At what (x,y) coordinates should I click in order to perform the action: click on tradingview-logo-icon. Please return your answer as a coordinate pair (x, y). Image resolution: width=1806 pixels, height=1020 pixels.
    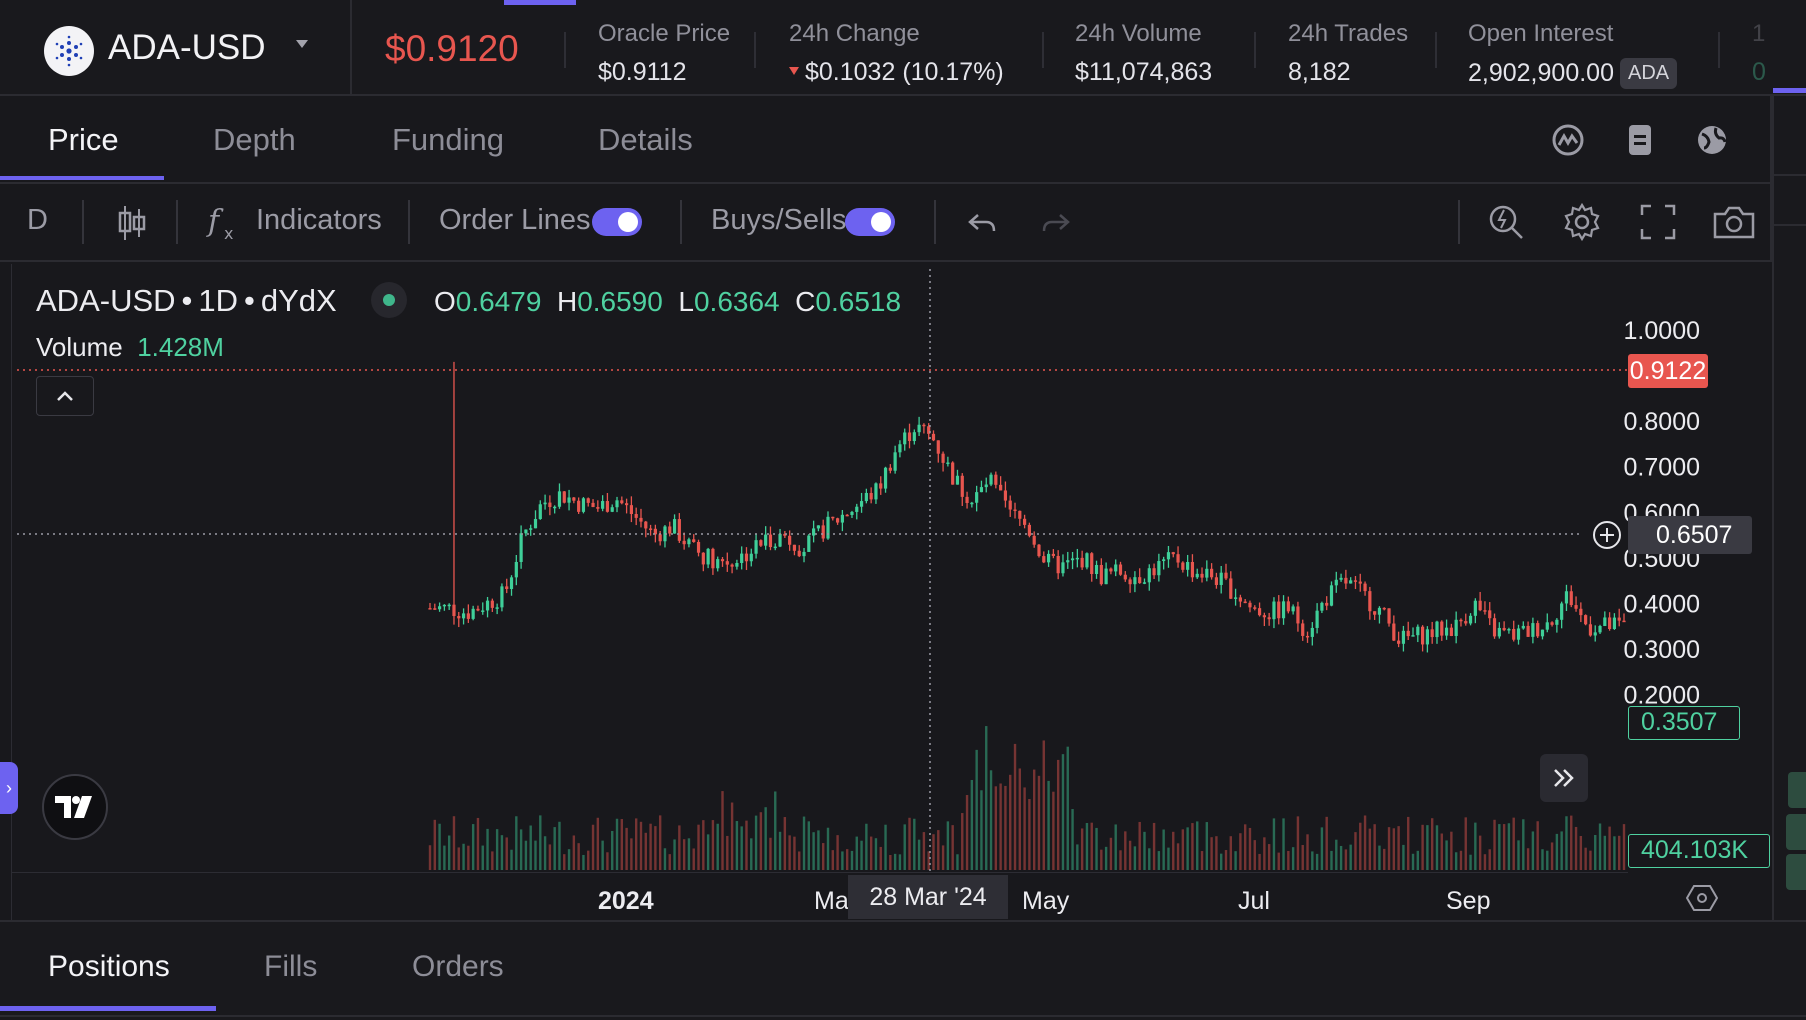
    Looking at the image, I should click on (75, 807).